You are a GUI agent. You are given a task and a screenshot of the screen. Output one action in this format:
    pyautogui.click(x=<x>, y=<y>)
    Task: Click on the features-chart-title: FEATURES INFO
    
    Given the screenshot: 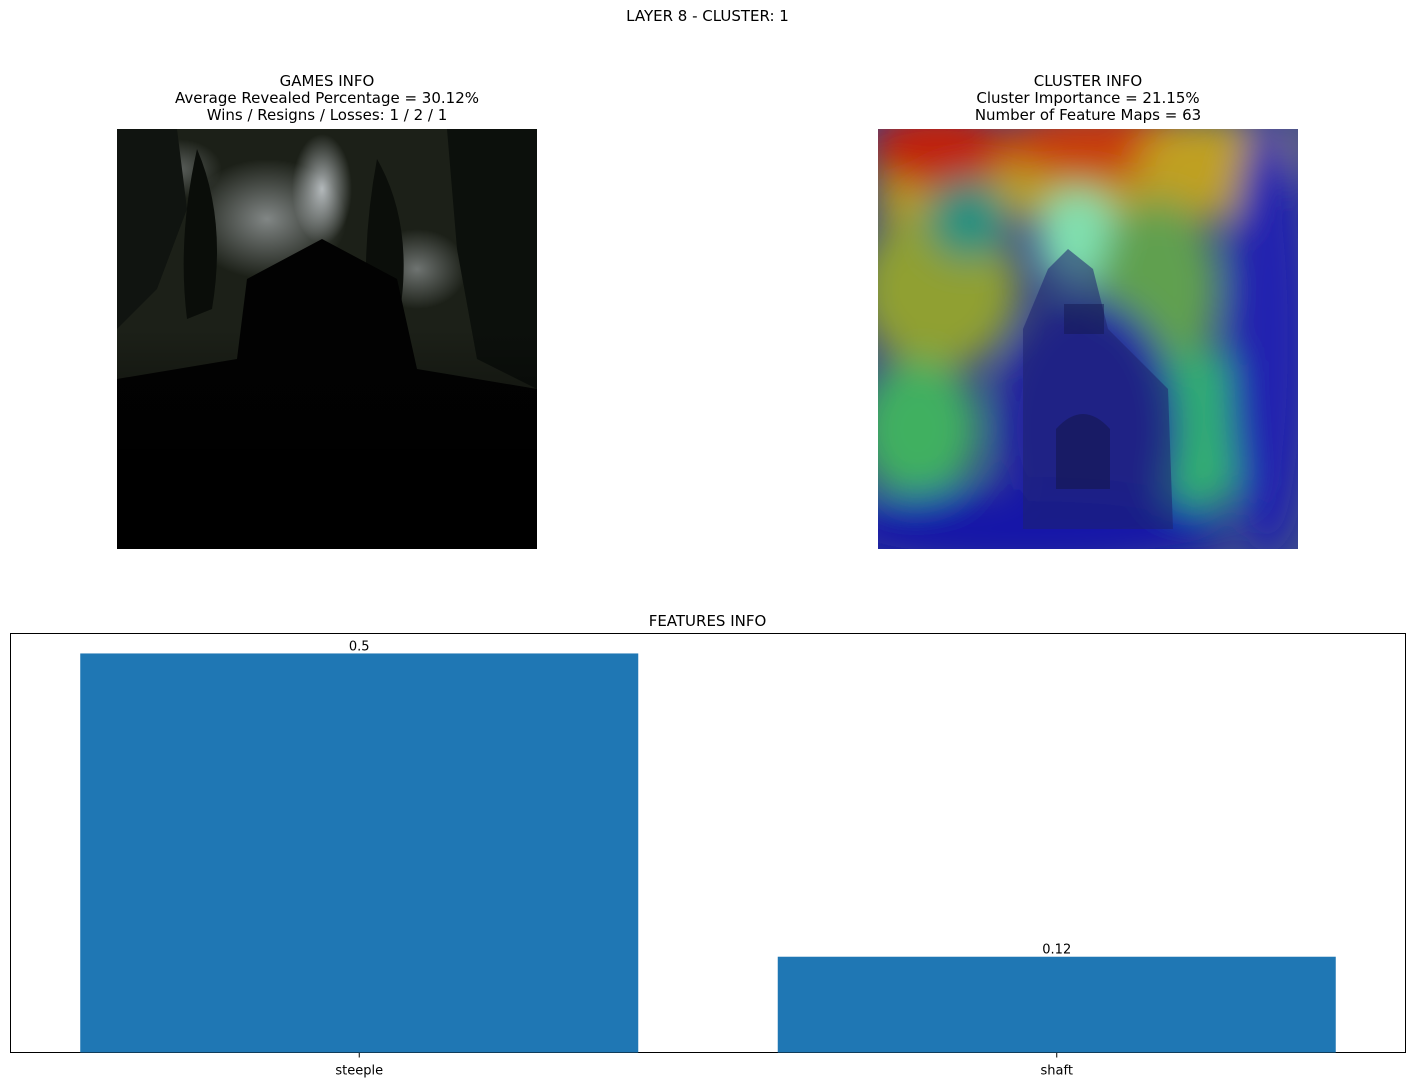 What is the action you would take?
    pyautogui.click(x=707, y=621)
    